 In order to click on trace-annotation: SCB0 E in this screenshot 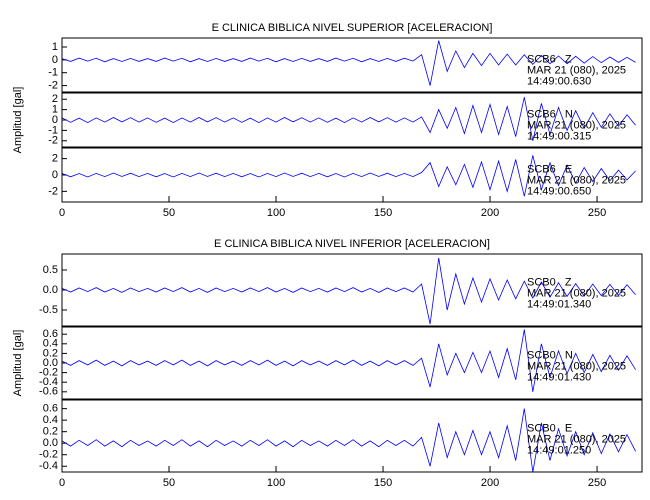, I will do `click(549, 429)`.